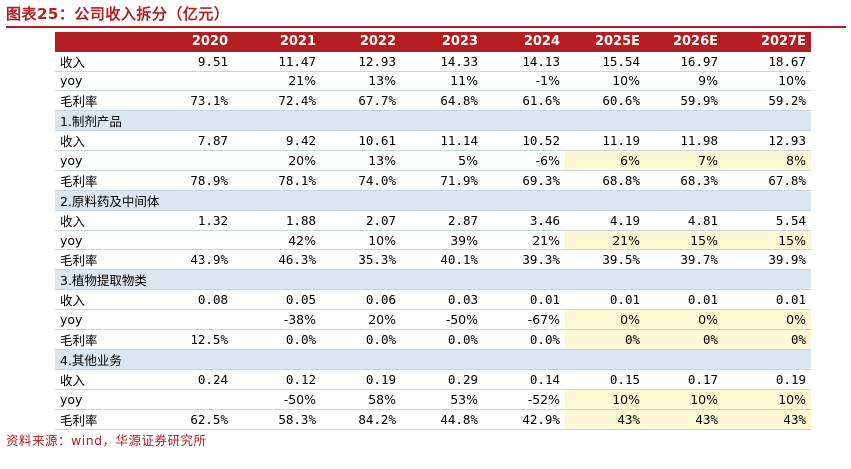  I want to click on value-cell: 11%, so click(442, 81).